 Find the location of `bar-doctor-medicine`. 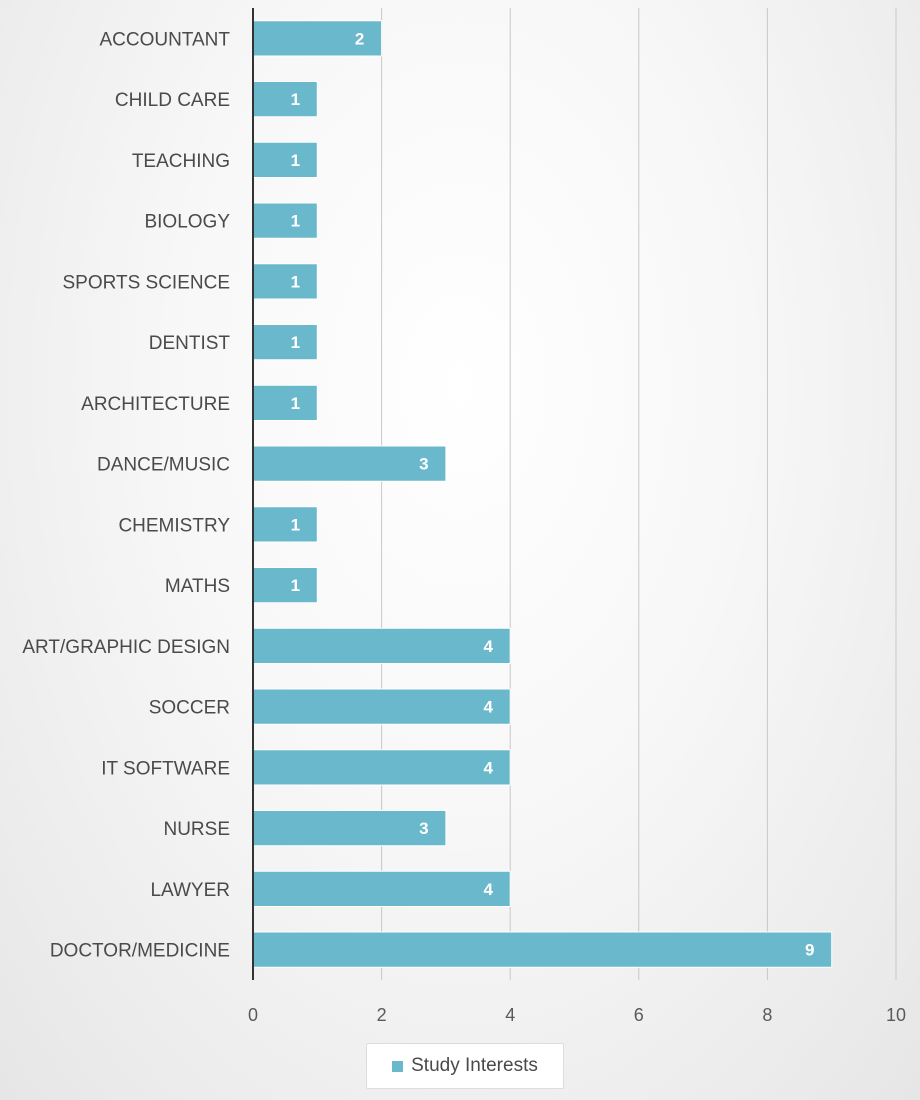

bar-doctor-medicine is located at coordinates (542, 949).